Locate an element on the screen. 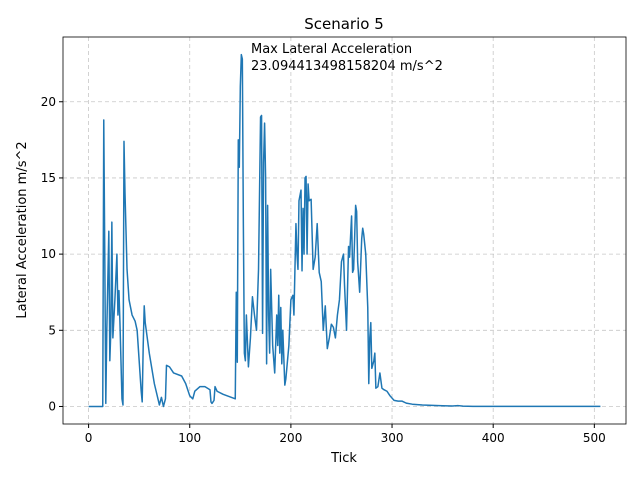  x-tick-label: 0 is located at coordinates (89, 438).